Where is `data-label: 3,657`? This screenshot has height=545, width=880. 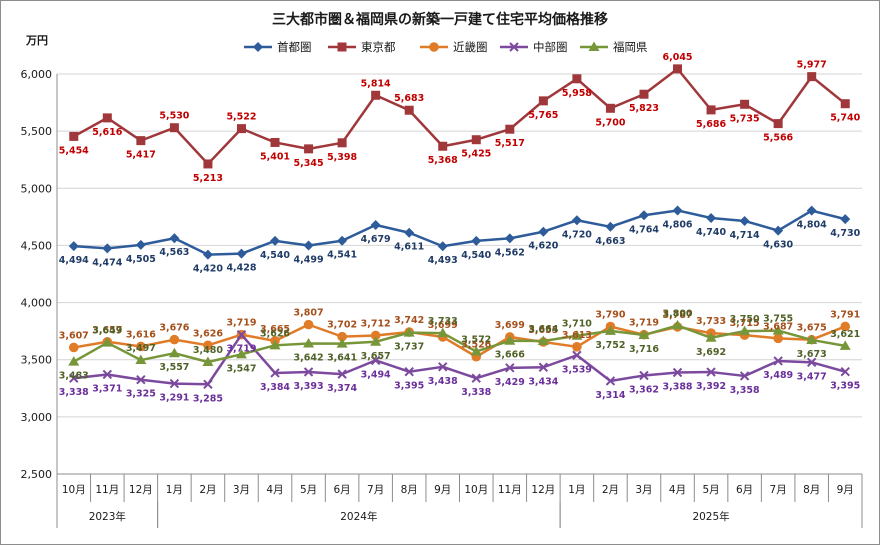
data-label: 3,657 is located at coordinates (376, 356).